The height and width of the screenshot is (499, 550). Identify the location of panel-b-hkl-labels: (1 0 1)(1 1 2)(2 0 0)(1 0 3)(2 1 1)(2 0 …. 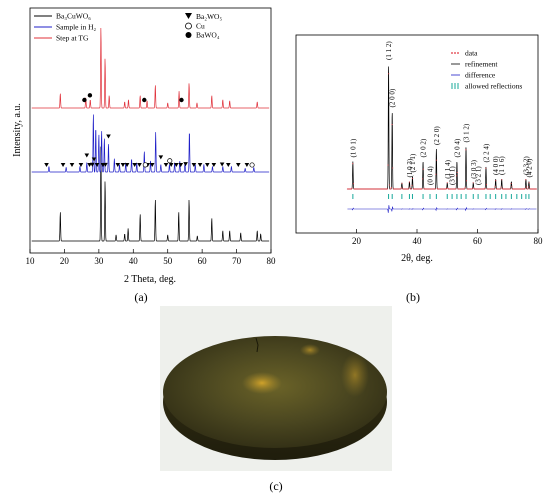
(441, 113).